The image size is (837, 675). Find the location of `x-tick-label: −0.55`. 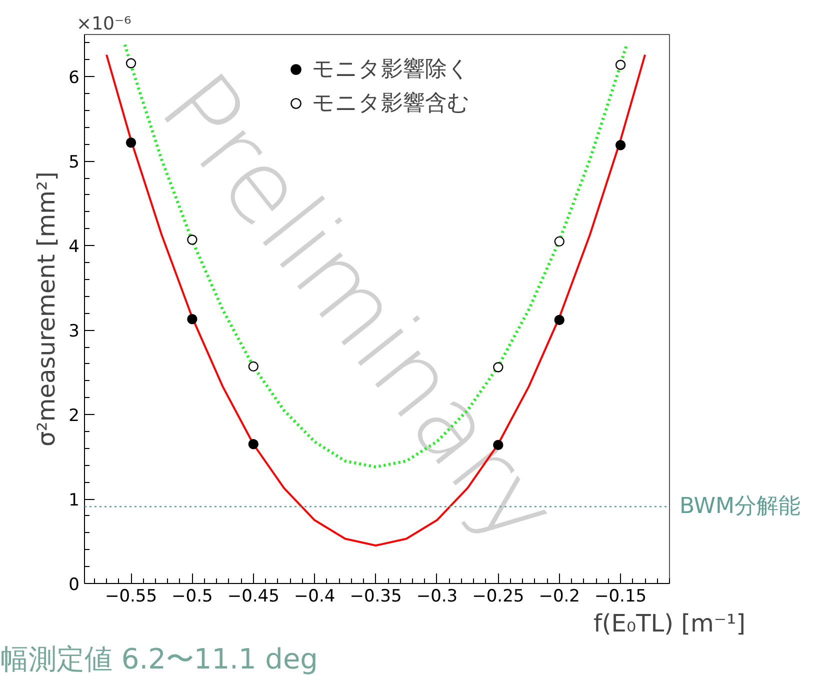

x-tick-label: −0.55 is located at coordinates (131, 596).